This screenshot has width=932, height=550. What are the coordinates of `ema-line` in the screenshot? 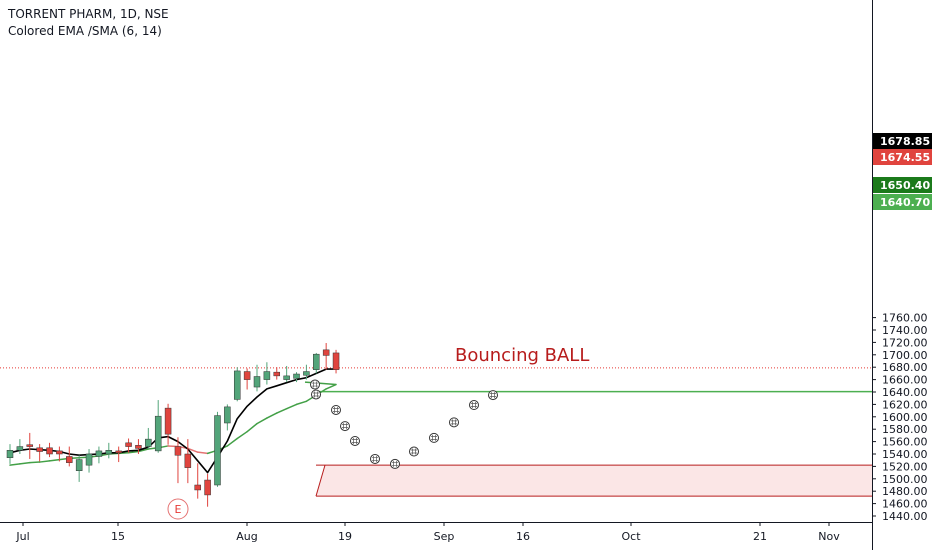 It's located at (172, 421).